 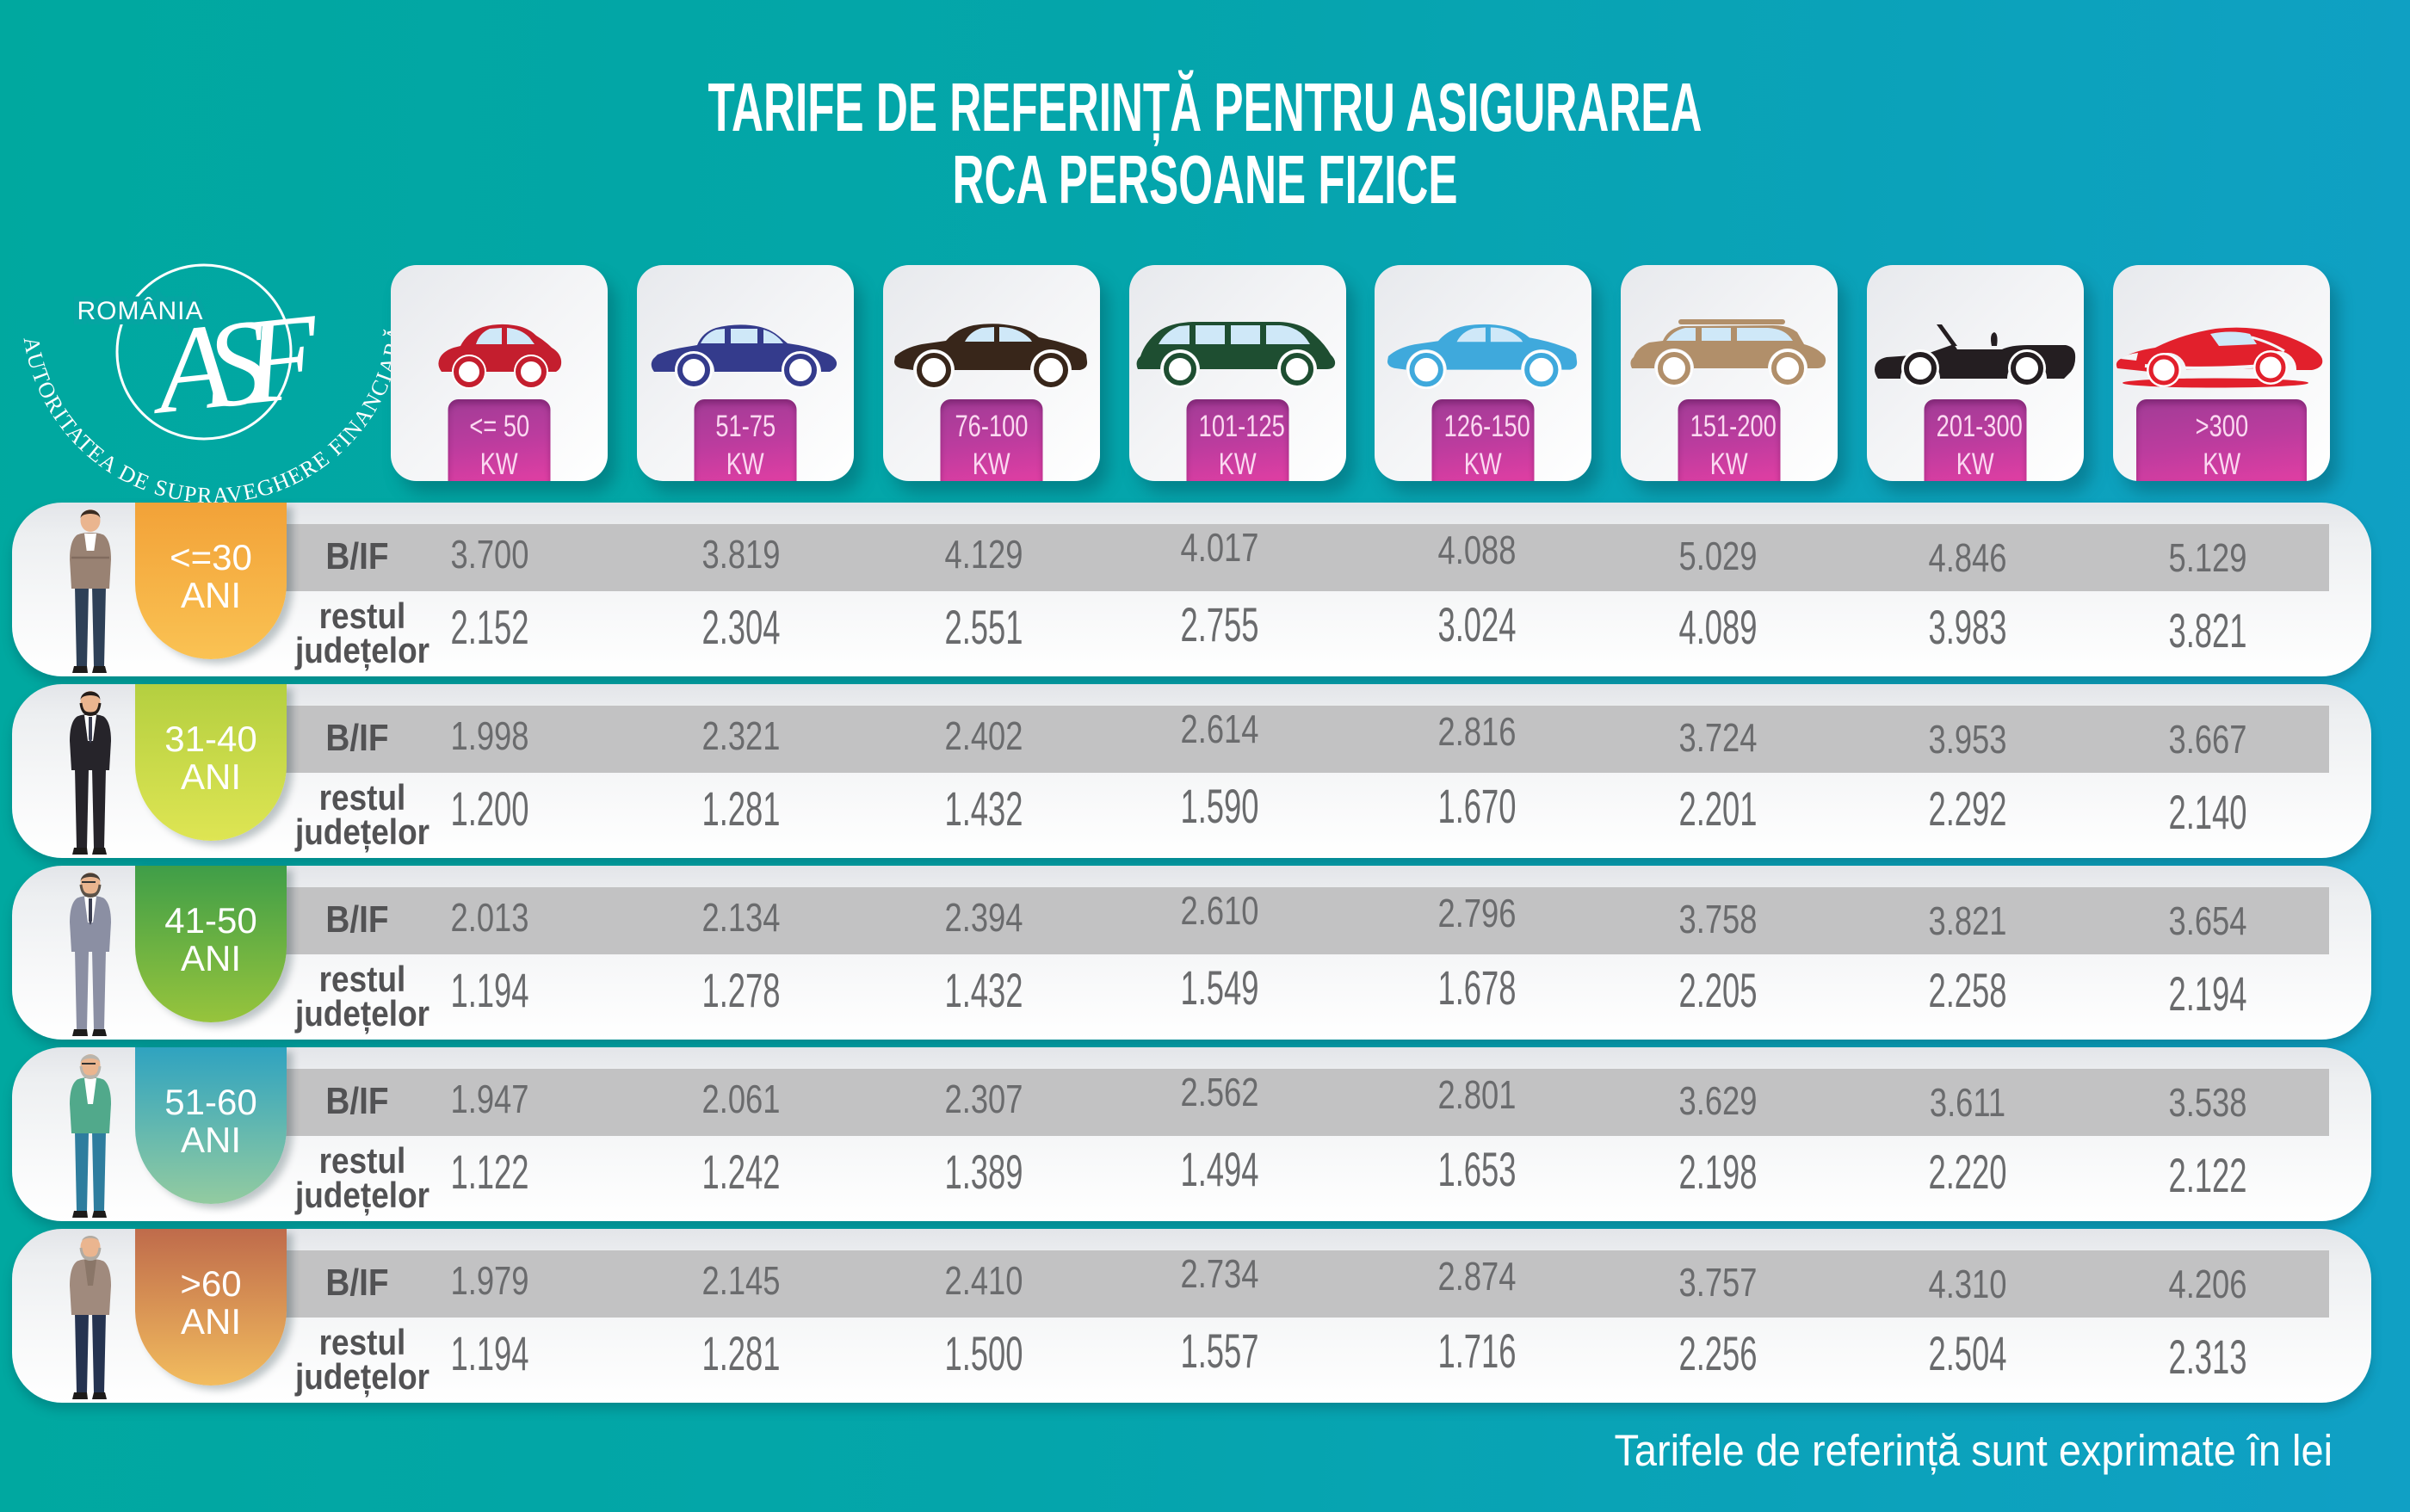 What do you see at coordinates (140, 311) in the screenshot?
I see `svg-text: ROMÂNIA` at bounding box center [140, 311].